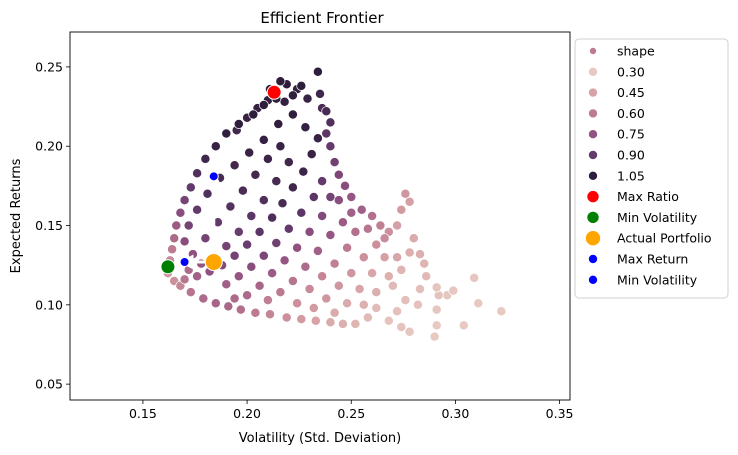 This screenshot has width=738, height=455. What do you see at coordinates (49, 225) in the screenshot?
I see `y-tick-label: 0.15` at bounding box center [49, 225].